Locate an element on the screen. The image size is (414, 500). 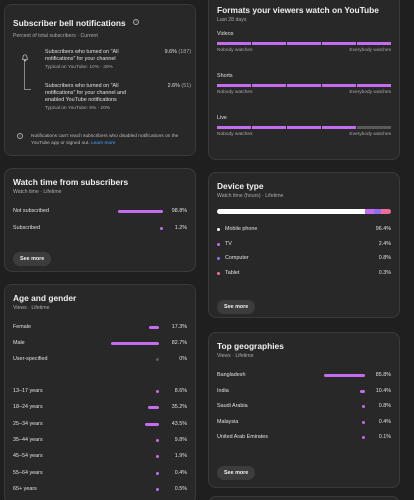
row-label: Male is located at coordinates (19, 343).